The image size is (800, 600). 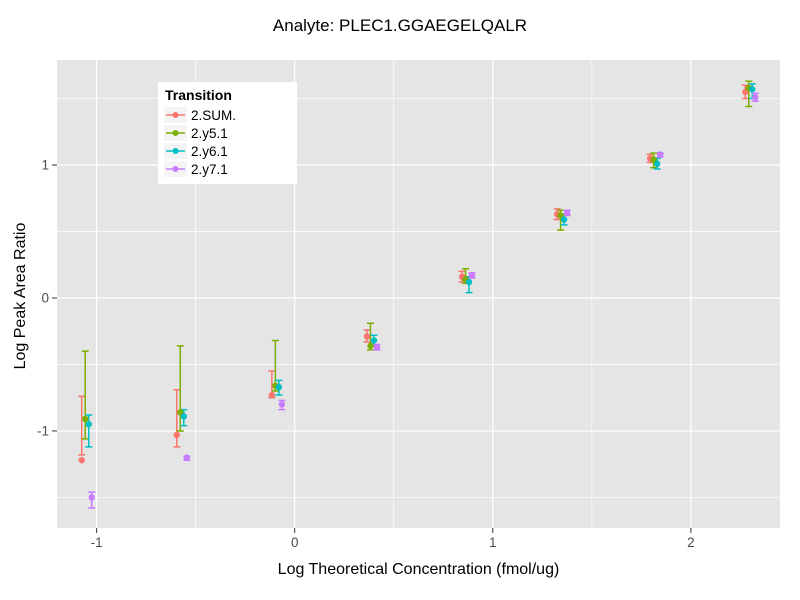 I want to click on y-axis-title: Log Peak Area Ratio, so click(x=20, y=296).